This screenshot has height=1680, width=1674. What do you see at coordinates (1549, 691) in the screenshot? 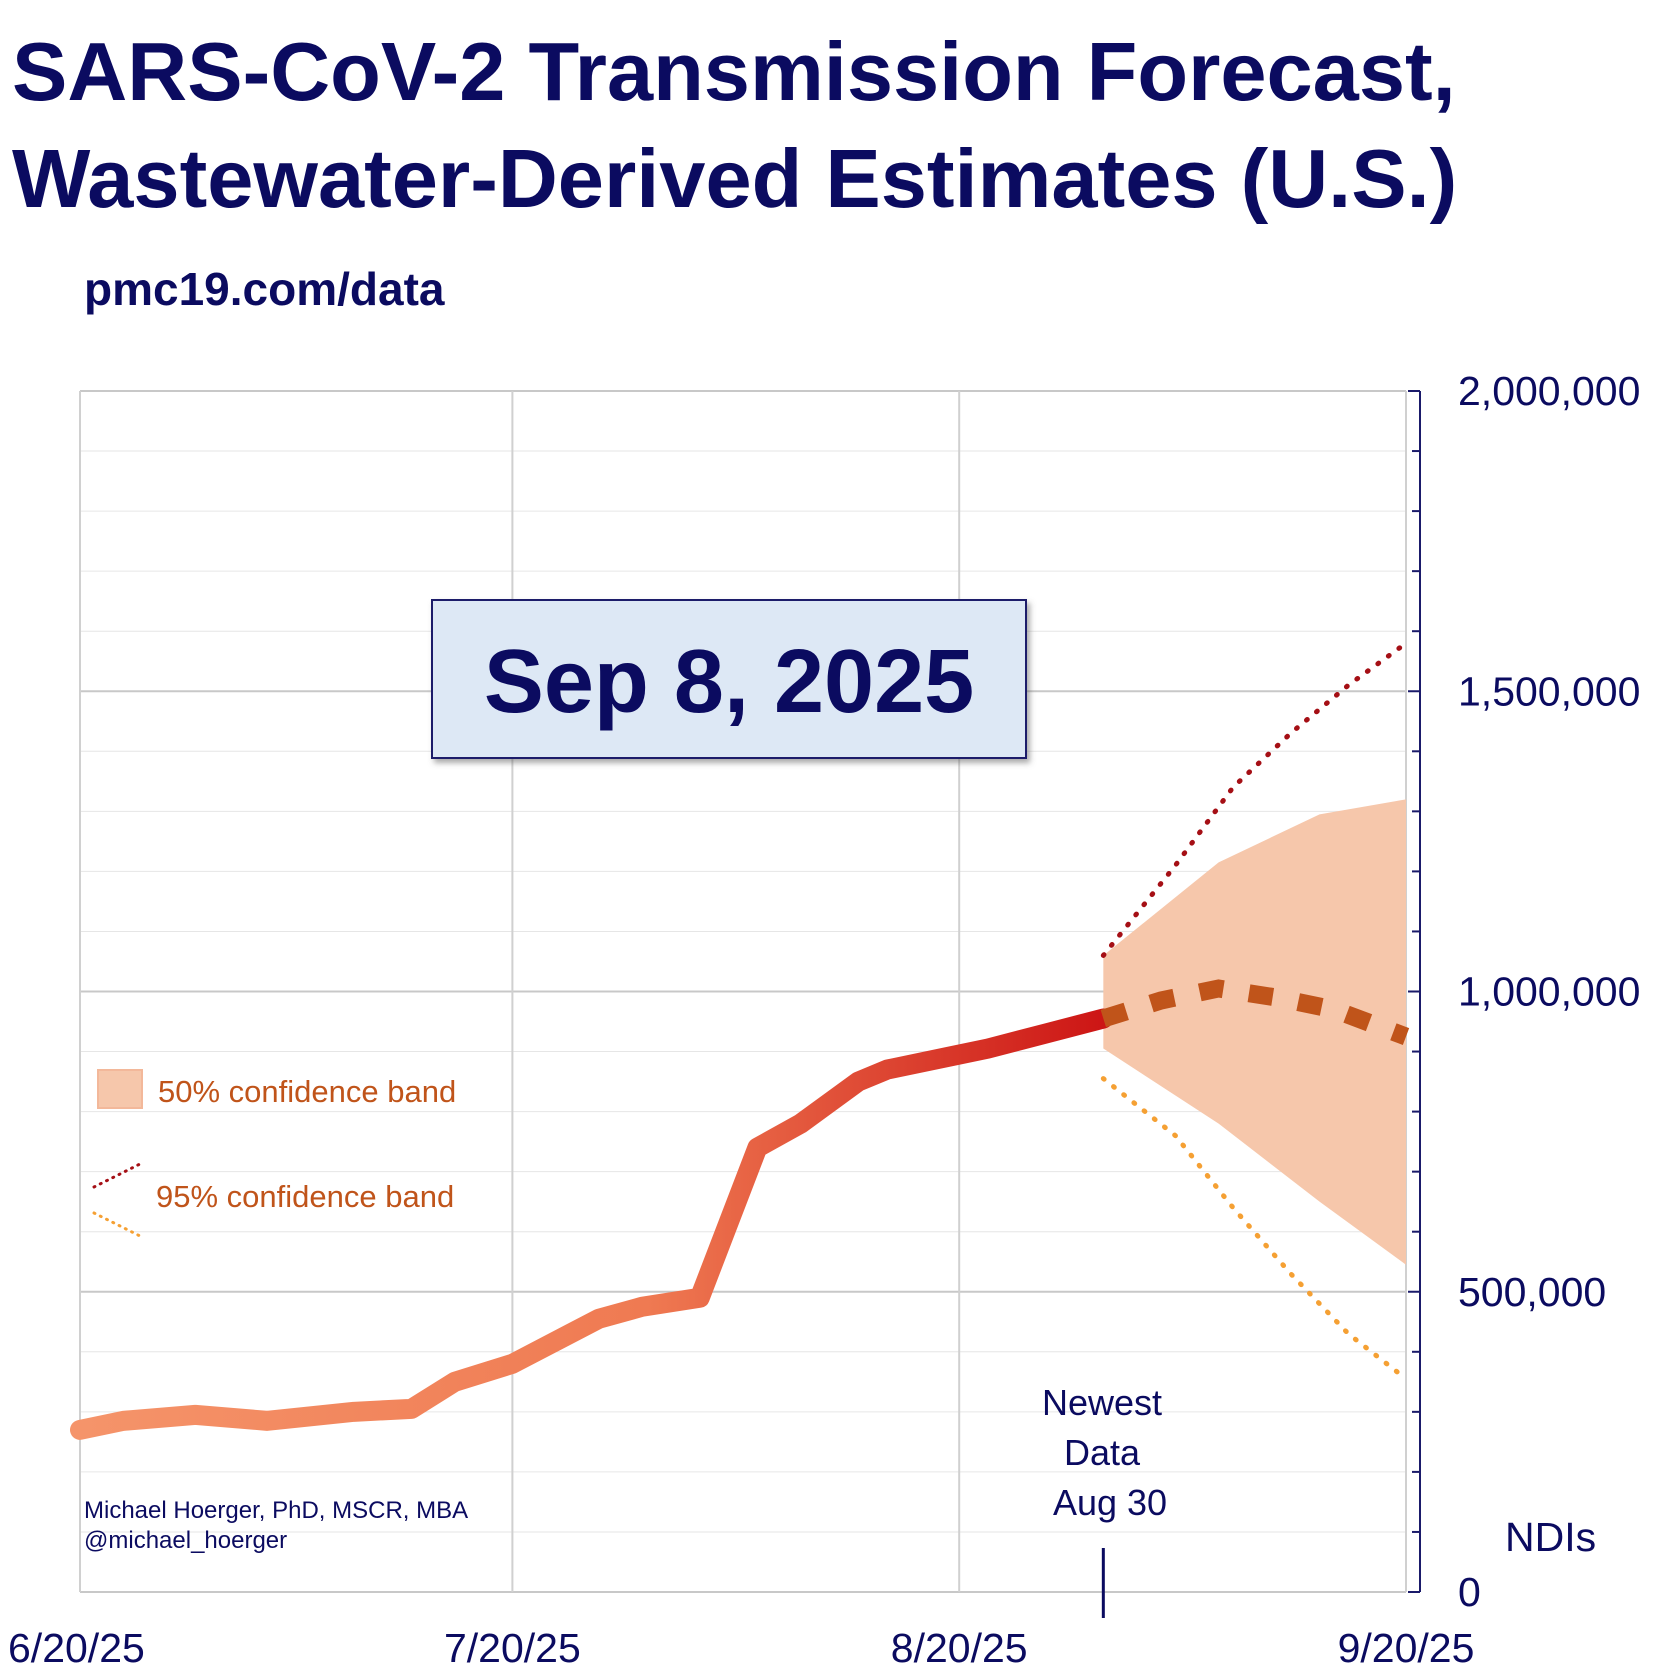
I see `y-tick-label: 1,500,000` at bounding box center [1549, 691].